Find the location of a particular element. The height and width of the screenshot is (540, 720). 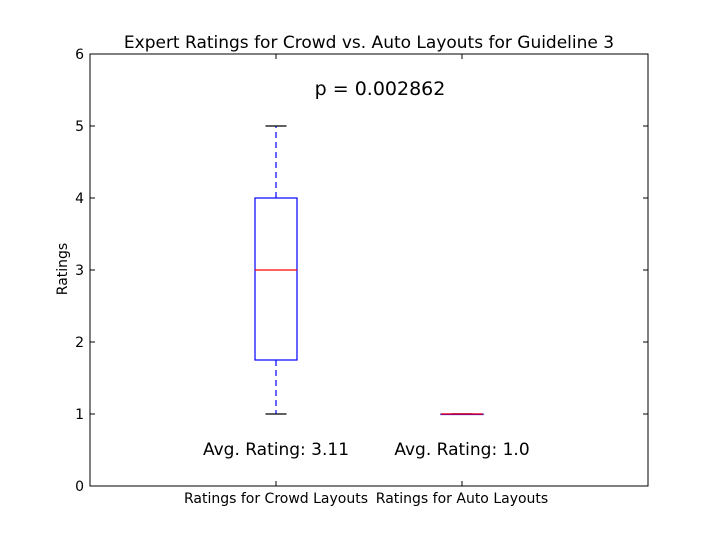

y-tick-label: 4 is located at coordinates (79, 199).